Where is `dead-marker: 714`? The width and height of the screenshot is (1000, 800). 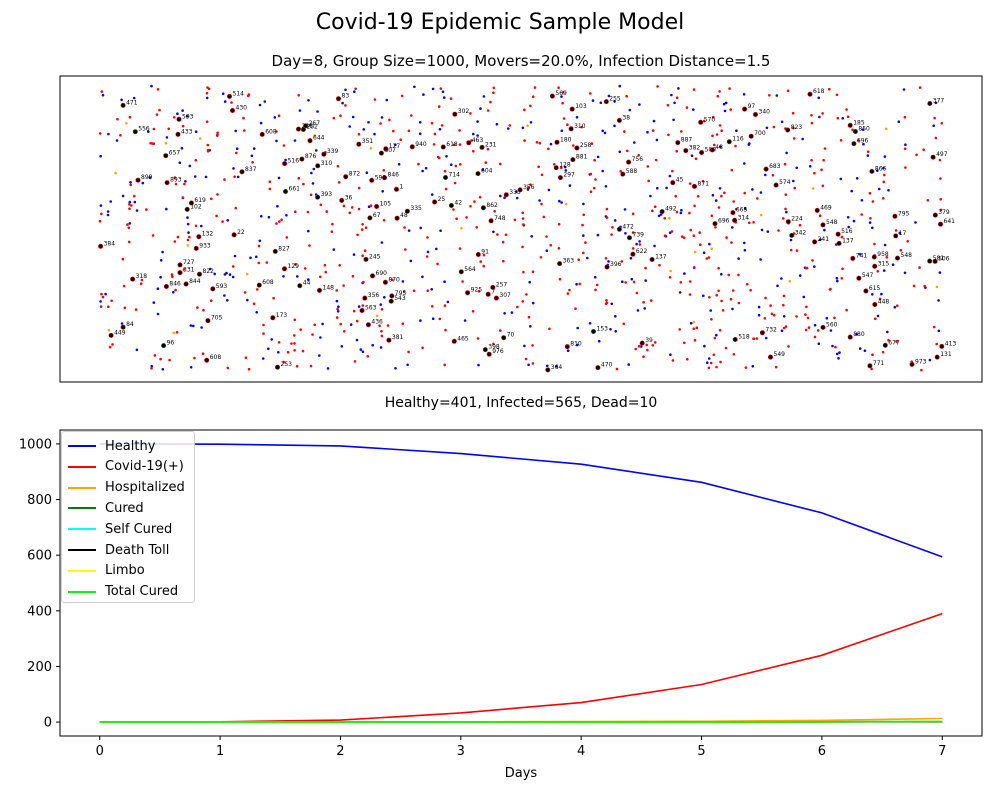
dead-marker: 714 is located at coordinates (451, 176).